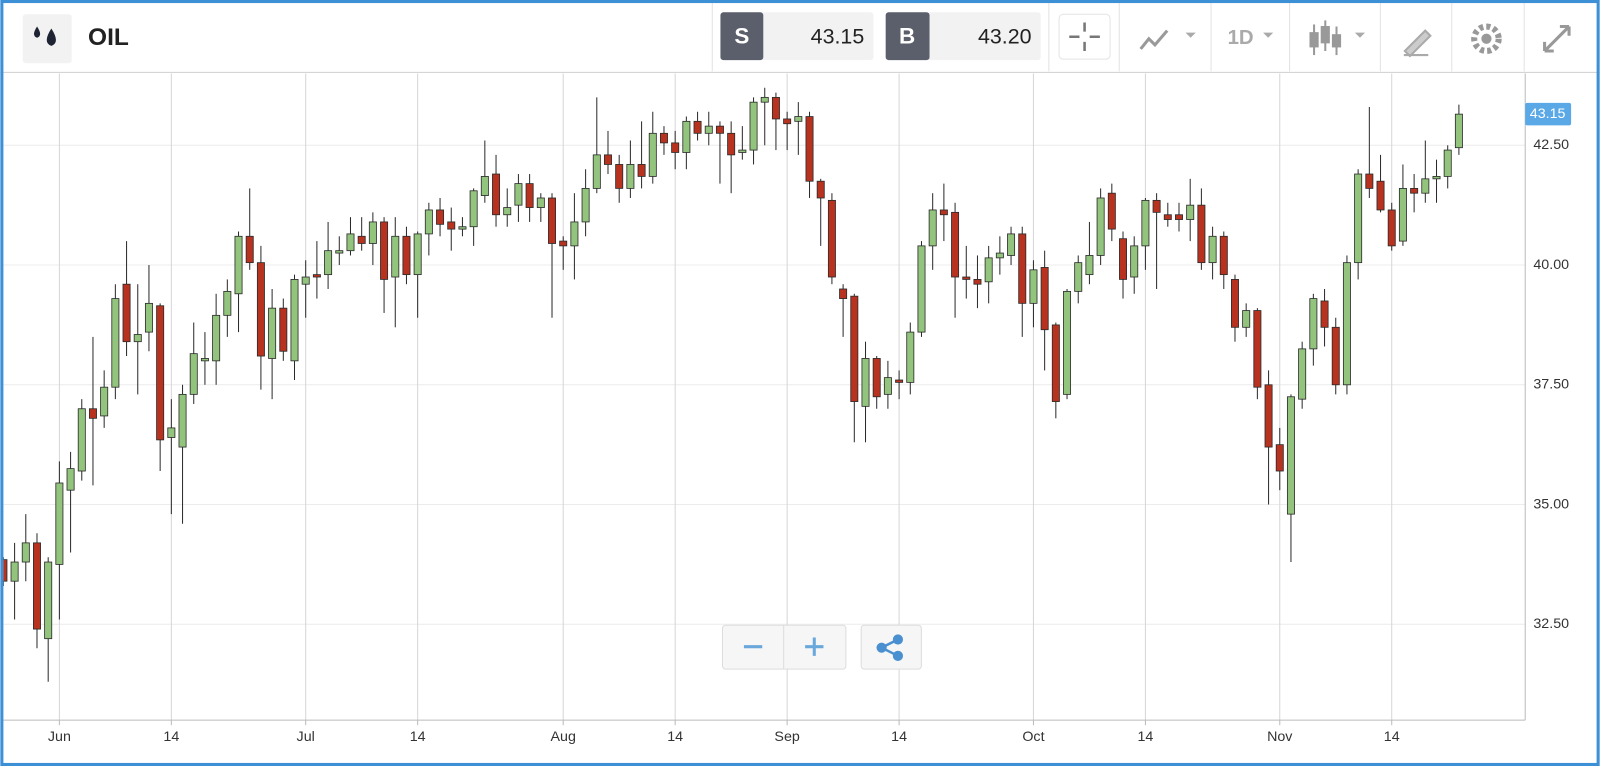 The height and width of the screenshot is (766, 1600). I want to click on share-button, so click(891, 647).